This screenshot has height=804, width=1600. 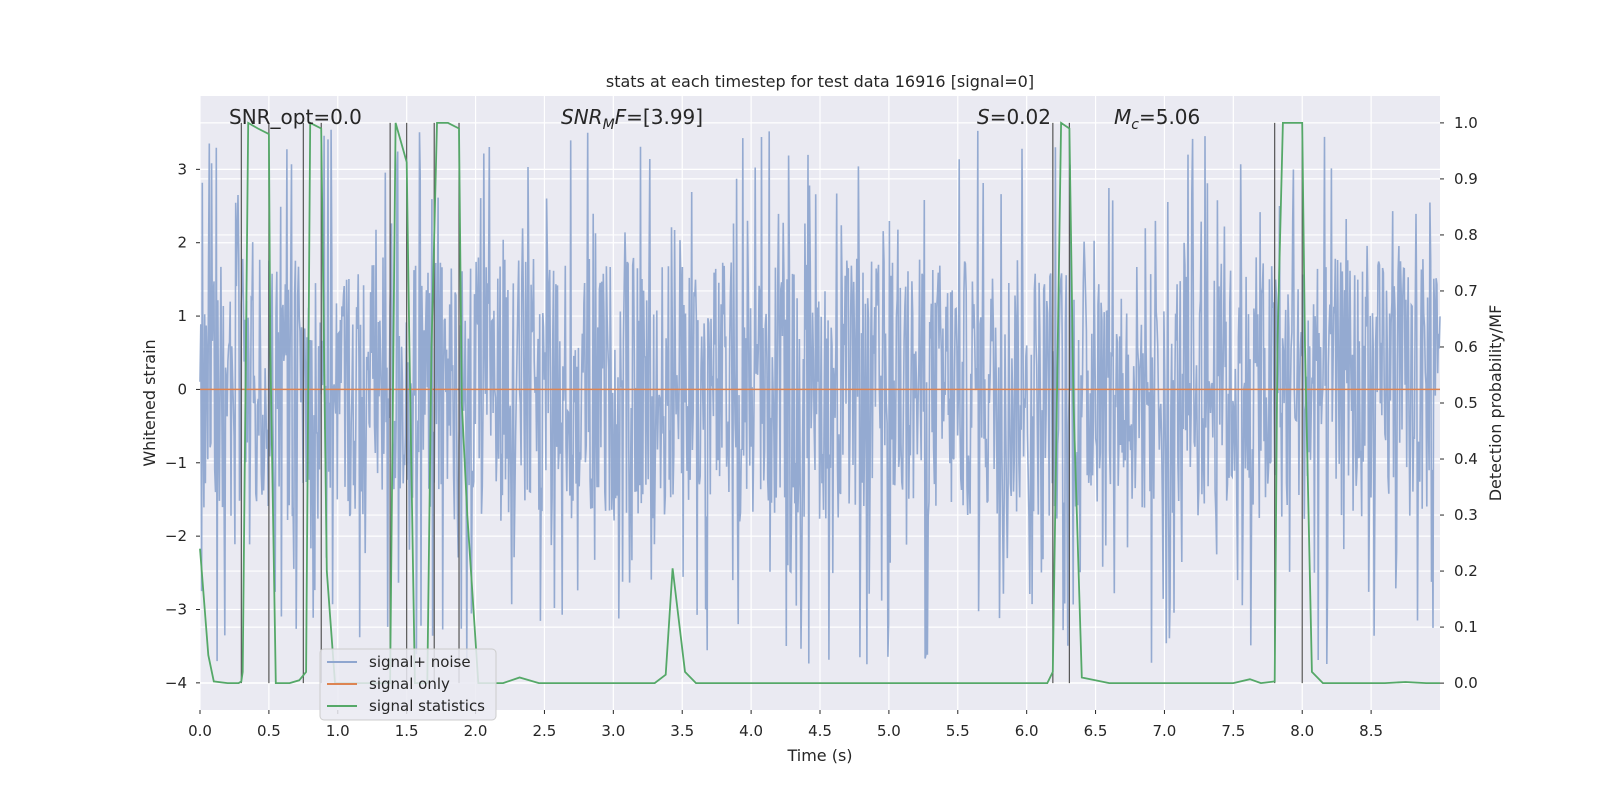 What do you see at coordinates (889, 731) in the screenshot?
I see `x-tick-label: 5.0` at bounding box center [889, 731].